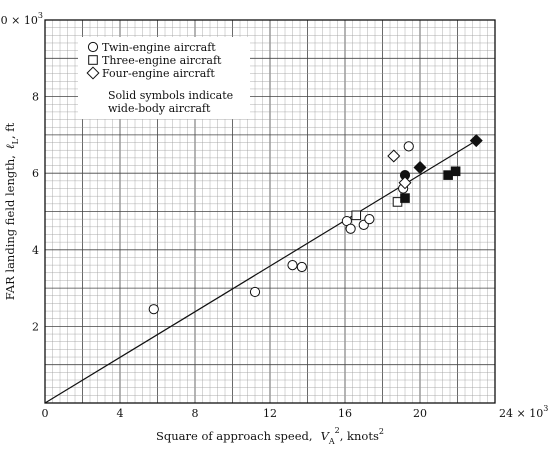  I want to click on legend-entry: Three-engine aircraft, so click(155, 60).